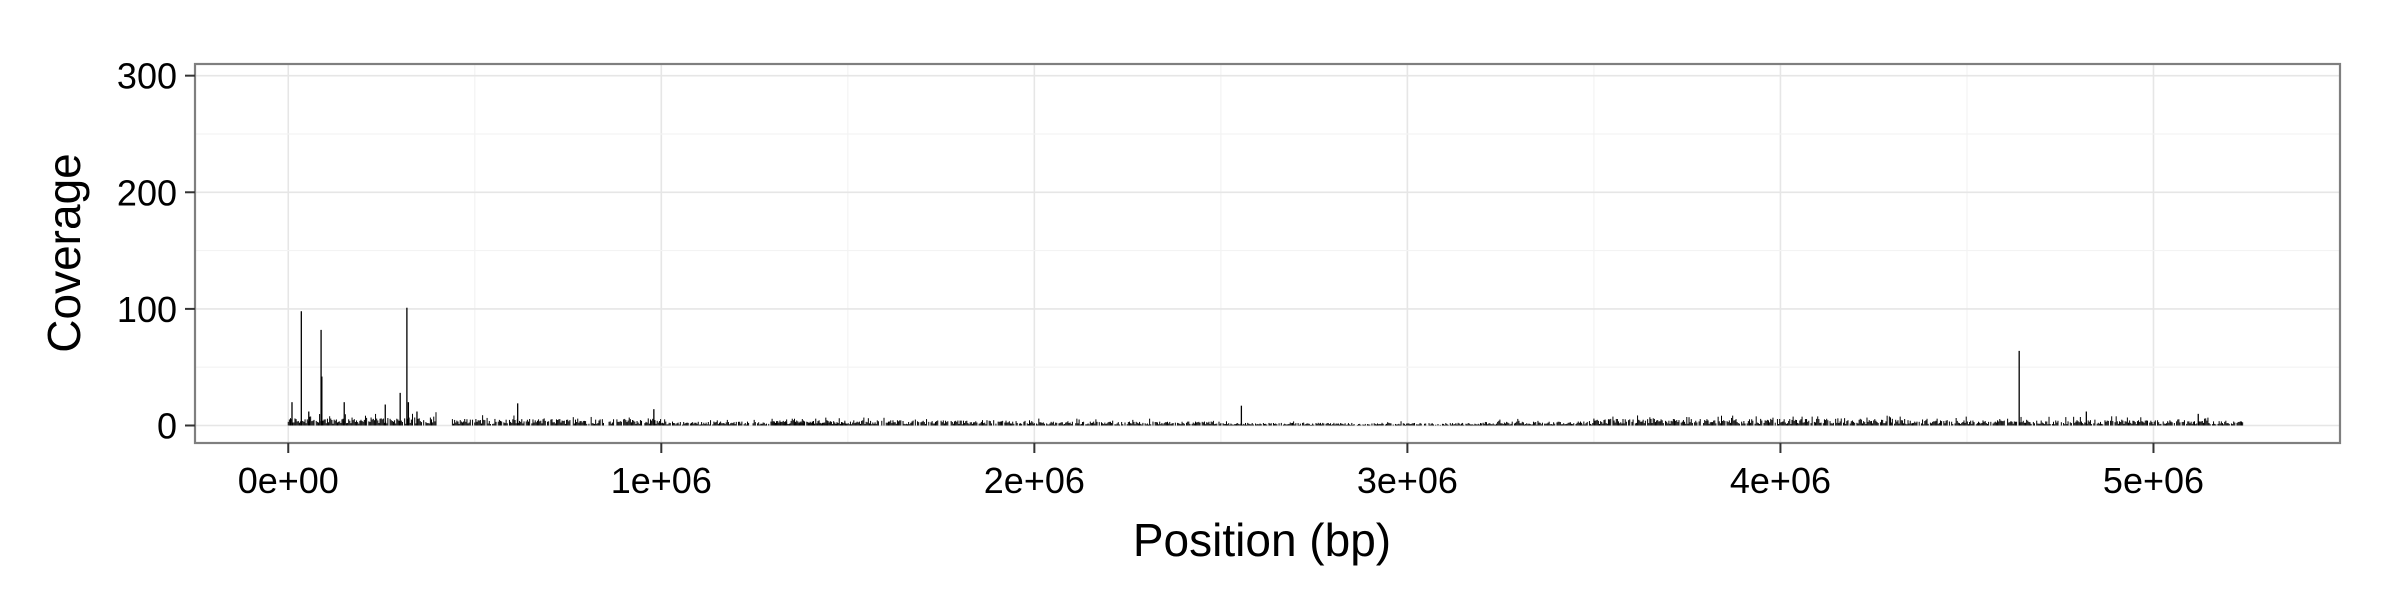  Describe the element at coordinates (147, 76) in the screenshot. I see `y-tick-label: 300` at that location.